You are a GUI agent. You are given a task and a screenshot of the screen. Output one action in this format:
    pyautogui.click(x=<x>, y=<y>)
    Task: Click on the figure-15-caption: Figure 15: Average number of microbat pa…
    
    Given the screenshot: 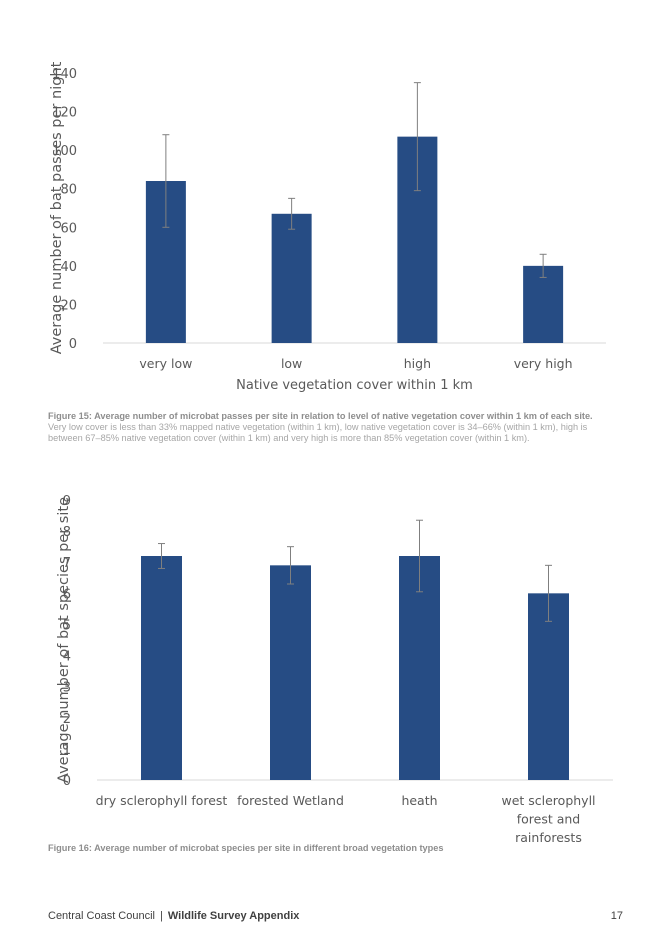 What is the action you would take?
    pyautogui.click(x=328, y=428)
    